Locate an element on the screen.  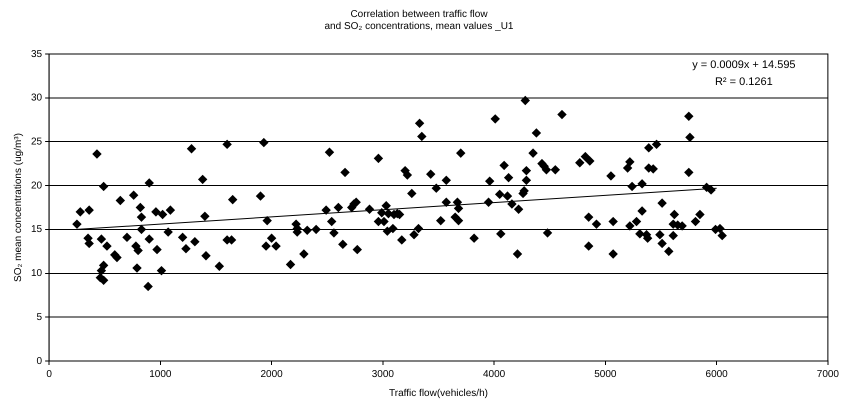
annotation: R² = 0.1261 is located at coordinates (743, 82).